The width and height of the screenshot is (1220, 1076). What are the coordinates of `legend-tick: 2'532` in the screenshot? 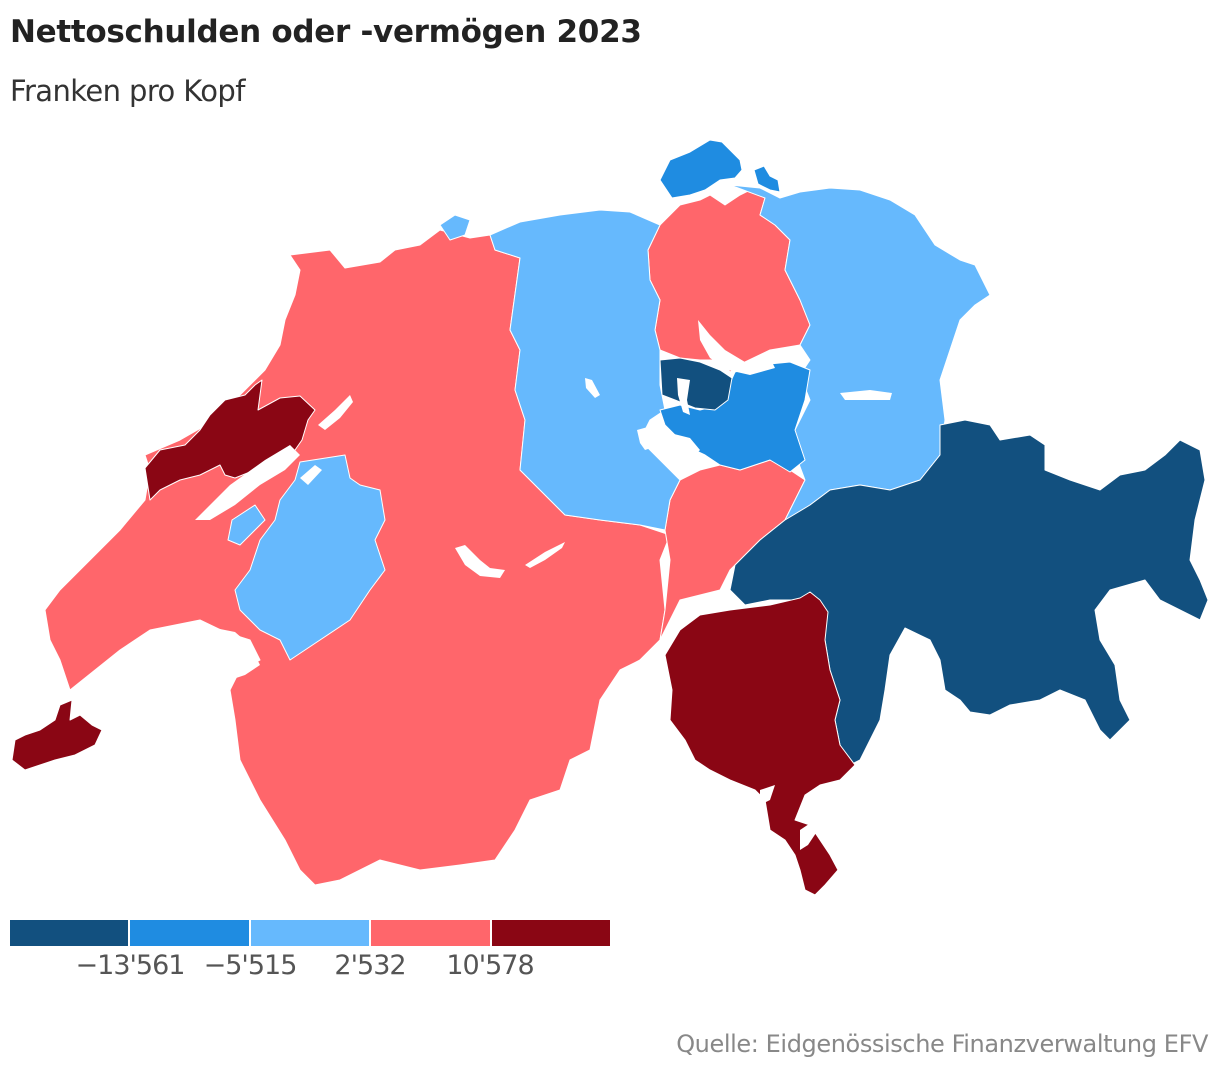 It's located at (370, 965).